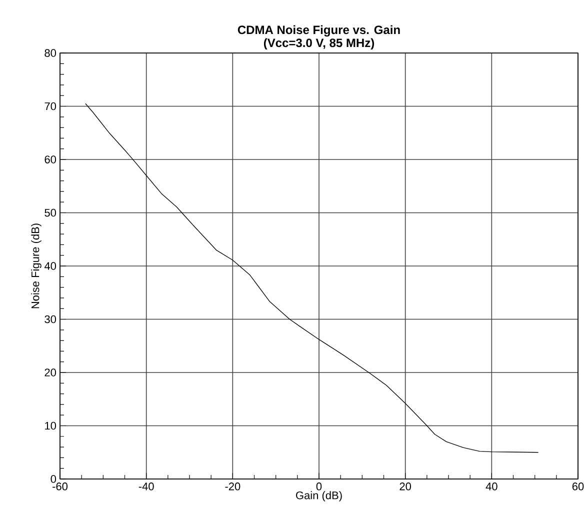 Image resolution: width=587 pixels, height=530 pixels. I want to click on x-tick-label: -60, so click(60, 486).